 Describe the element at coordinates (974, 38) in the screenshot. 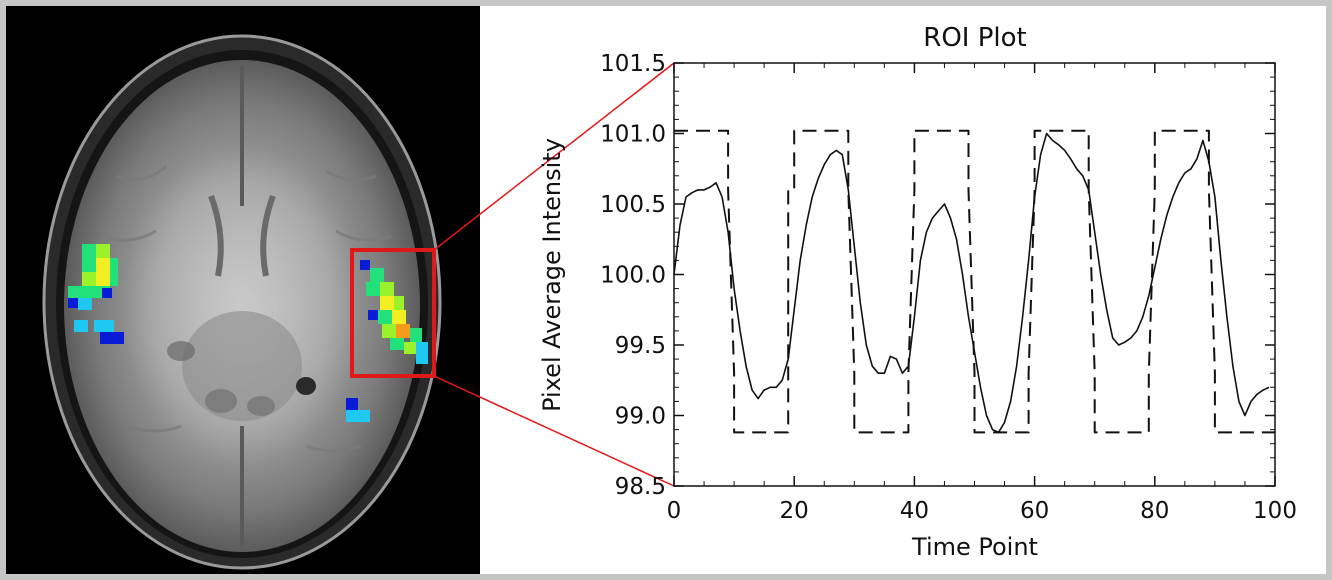

I see `plot-title: ROI Plot` at that location.